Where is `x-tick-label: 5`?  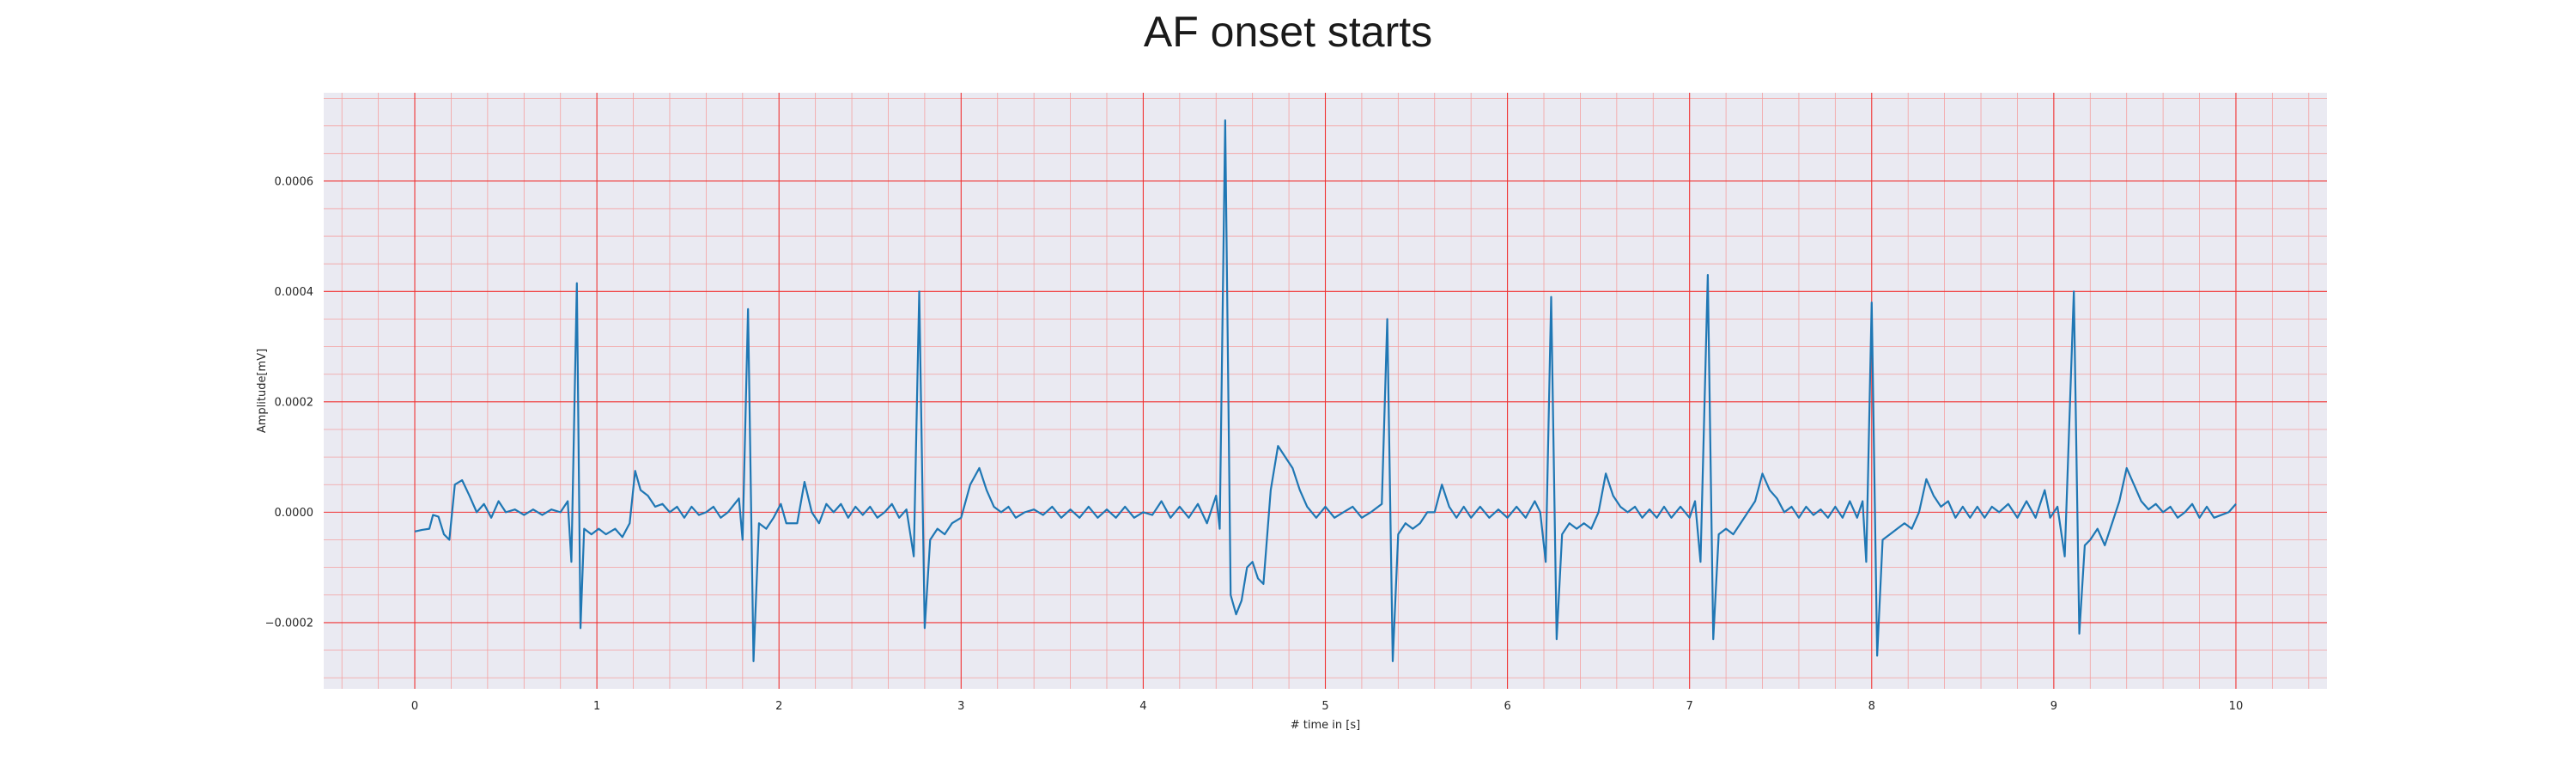
x-tick-label: 5 is located at coordinates (1324, 706).